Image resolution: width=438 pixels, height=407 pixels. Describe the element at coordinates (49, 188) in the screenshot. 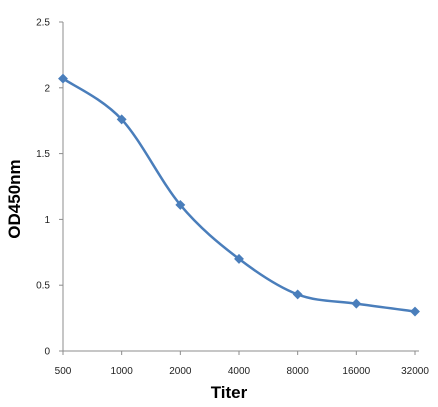

I see `y-axis-ticks: 0 0.5 1 1.5 2 2.5` at that location.